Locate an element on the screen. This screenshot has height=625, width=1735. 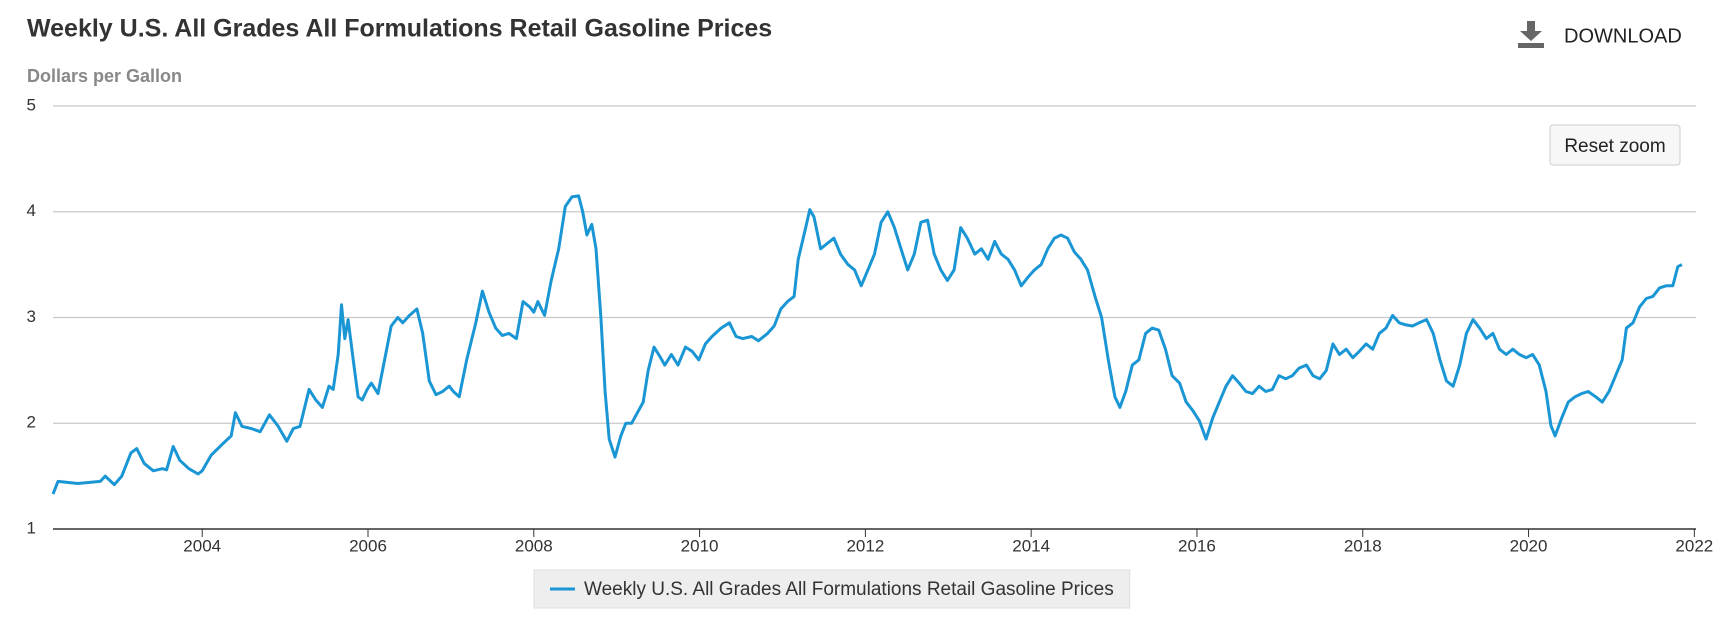
y-axis-label: Dollars per Gallon is located at coordinates (104, 76).